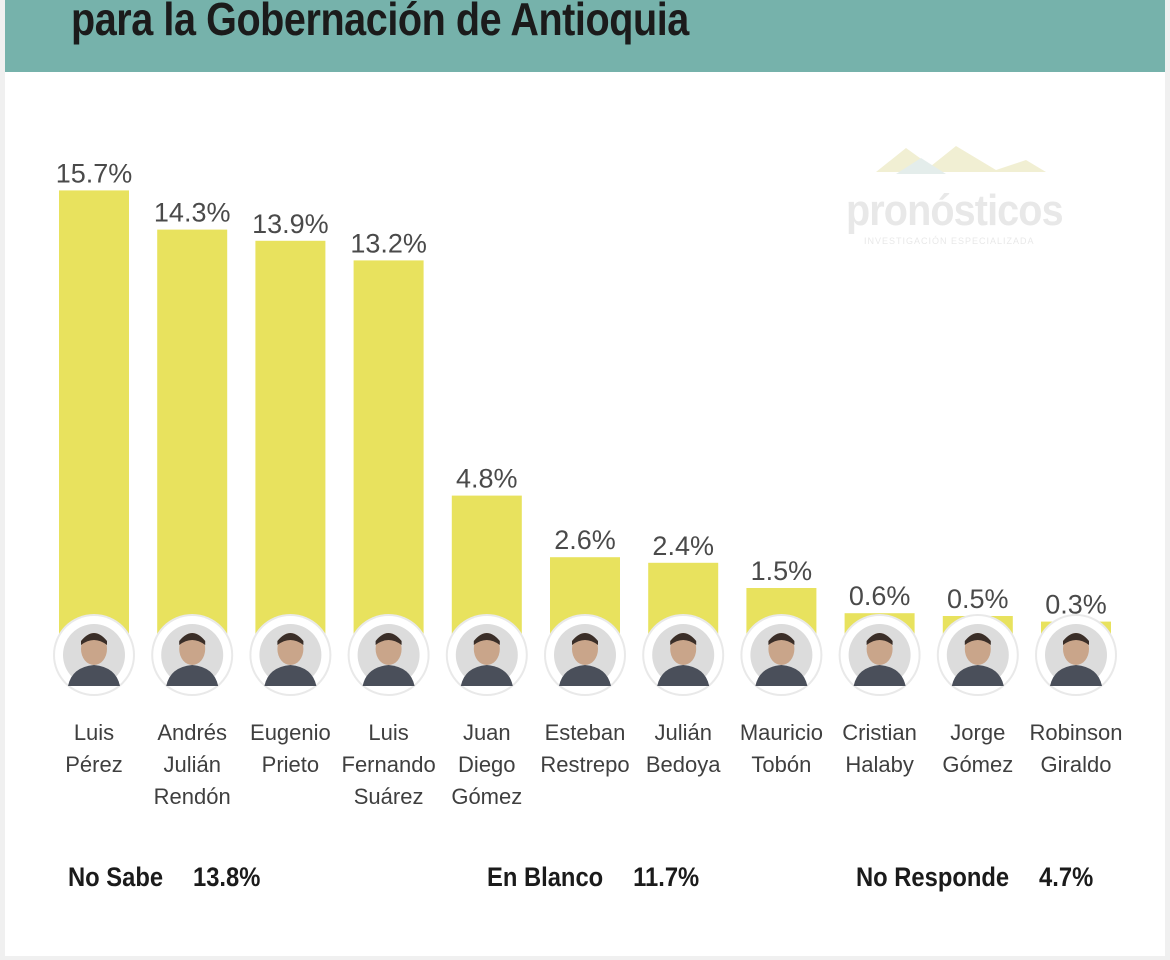 The width and height of the screenshot is (1170, 960). Describe the element at coordinates (192, 732) in the screenshot. I see `candidate-name-line: Andrés` at that location.